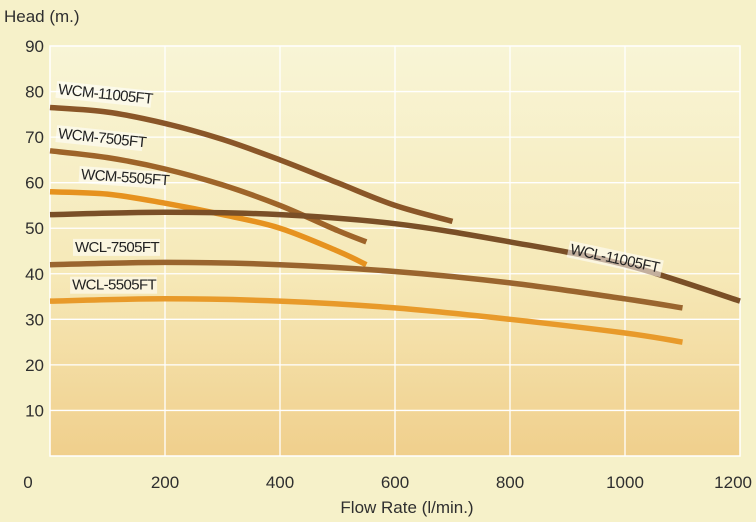 Image resolution: width=756 pixels, height=522 pixels. What do you see at coordinates (733, 482) in the screenshot?
I see `x-tick-label: 1200` at bounding box center [733, 482].